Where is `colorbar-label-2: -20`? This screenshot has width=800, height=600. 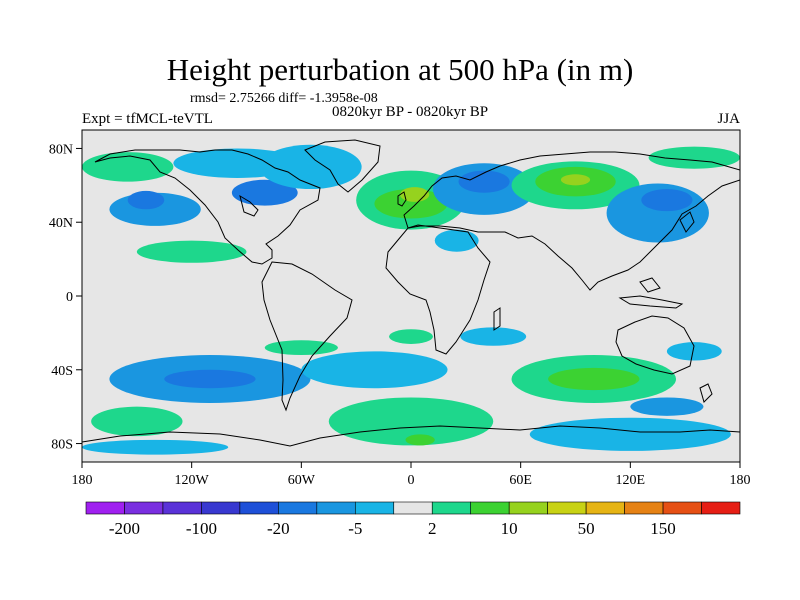 colorbar-label-2: -20 is located at coordinates (278, 528).